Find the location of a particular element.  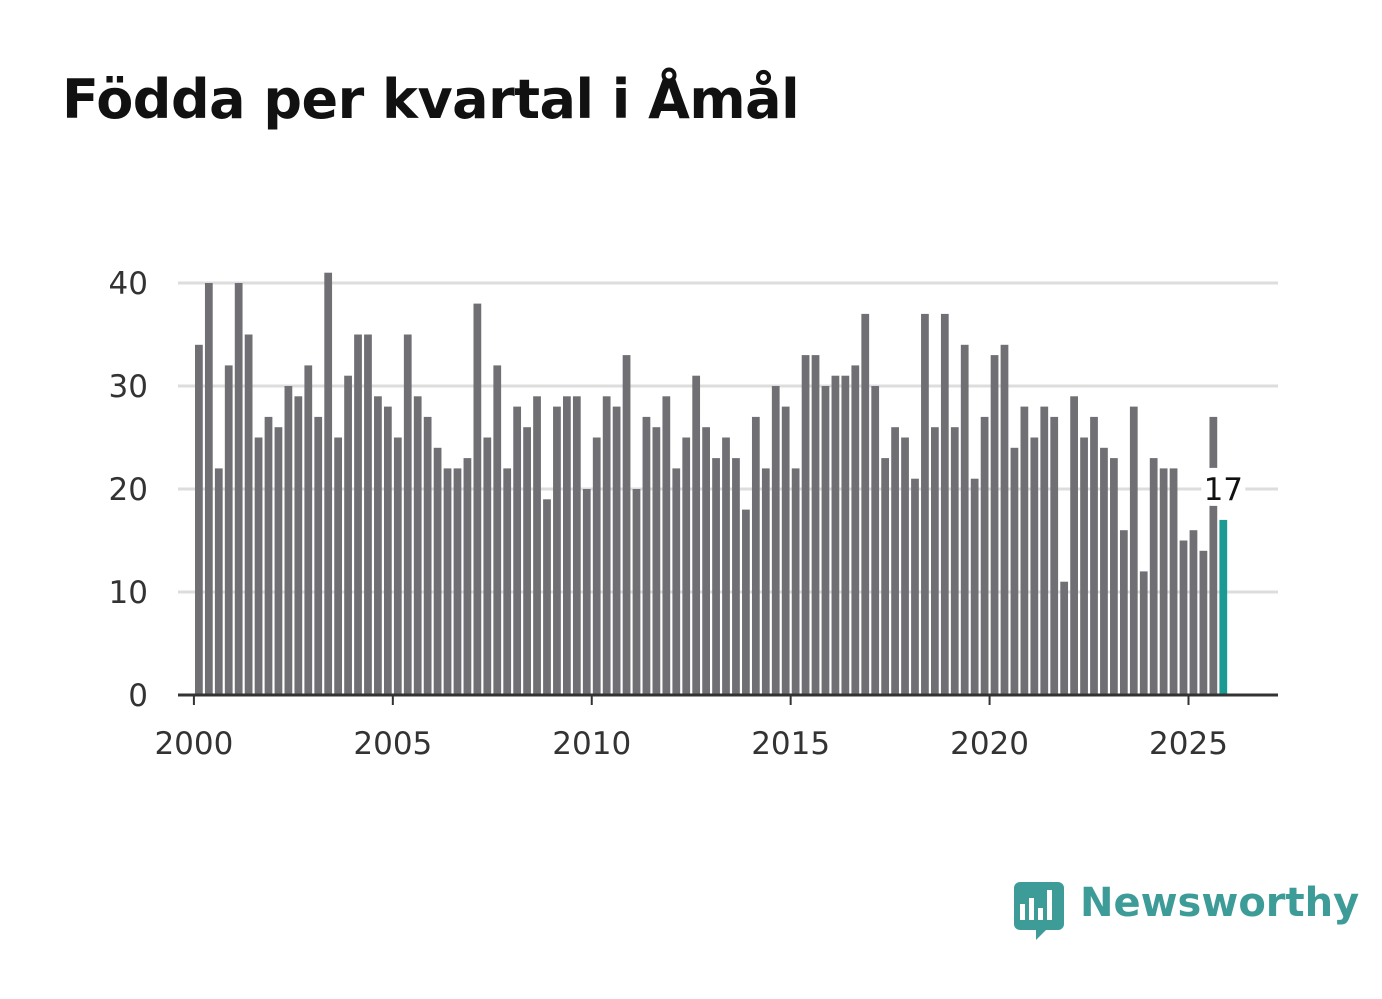

y-tick-label-40: 40 is located at coordinates (128, 284).